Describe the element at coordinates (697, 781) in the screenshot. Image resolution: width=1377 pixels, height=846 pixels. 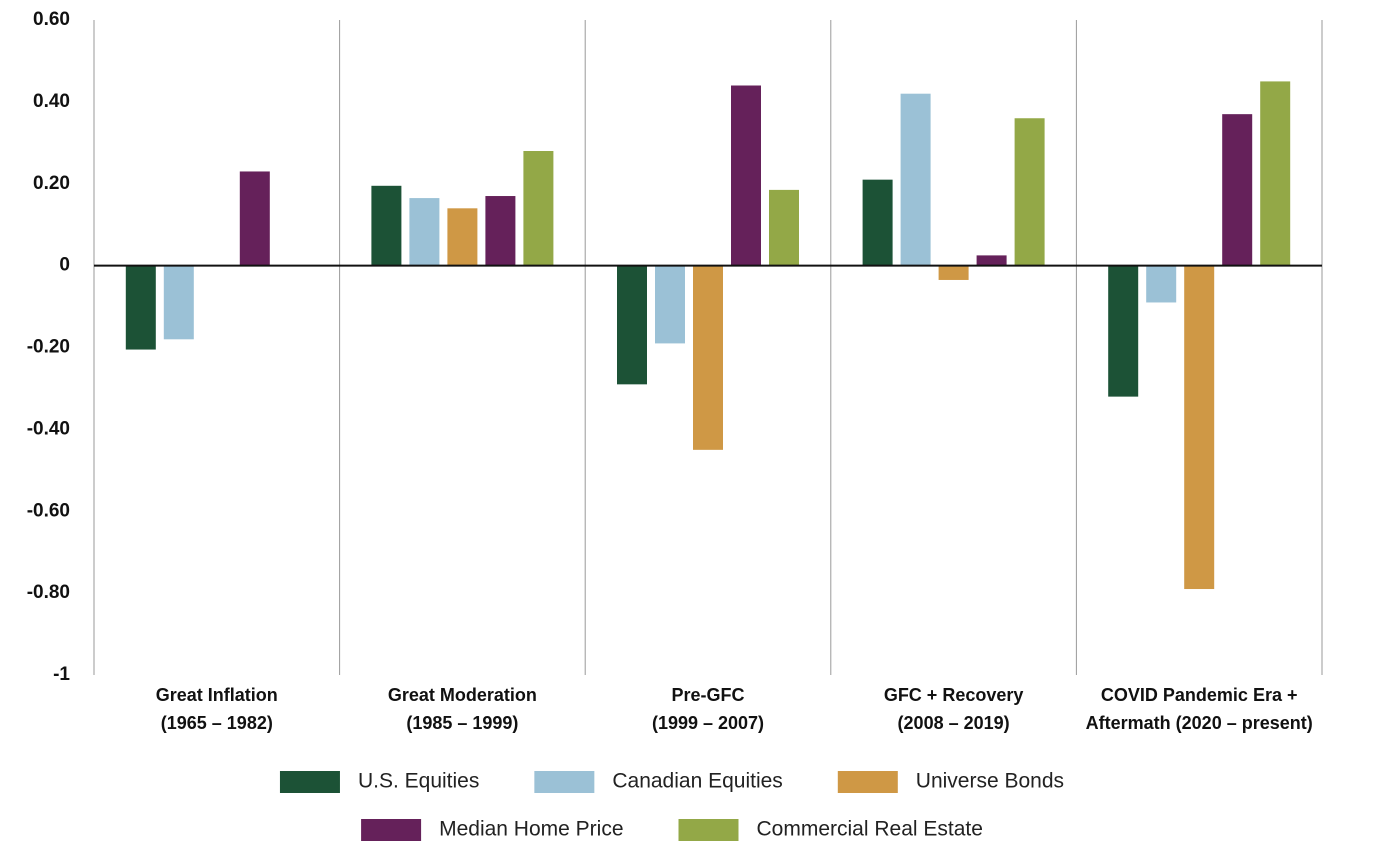
I see `legend-label: Canadian Equities` at that location.